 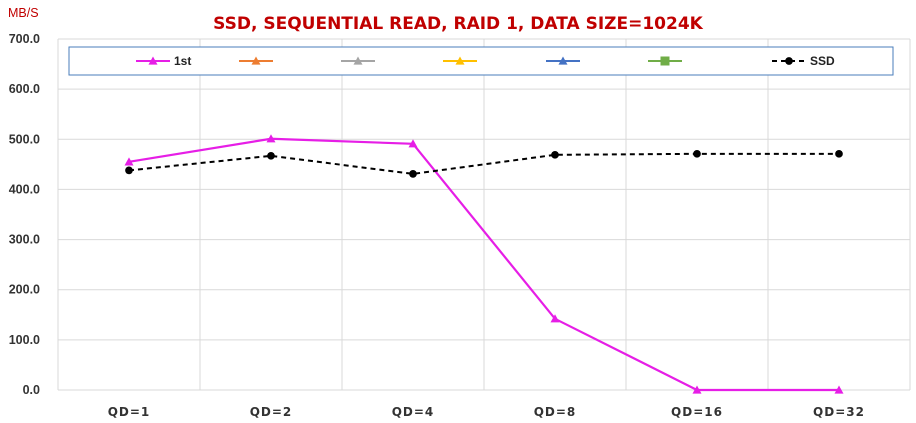 I want to click on series-ssd, so click(x=484, y=164).